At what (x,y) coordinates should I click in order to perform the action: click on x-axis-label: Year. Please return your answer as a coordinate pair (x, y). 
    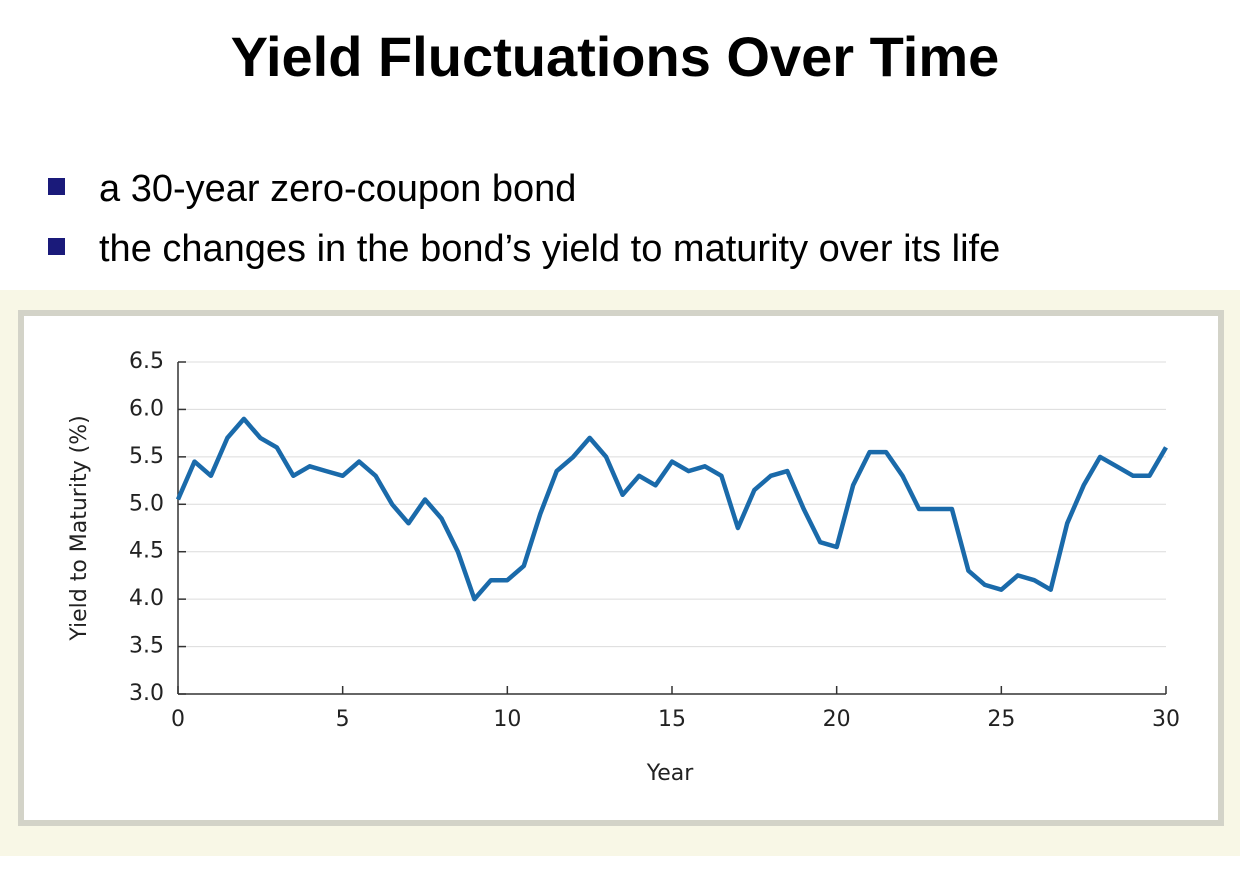
    Looking at the image, I should click on (670, 773).